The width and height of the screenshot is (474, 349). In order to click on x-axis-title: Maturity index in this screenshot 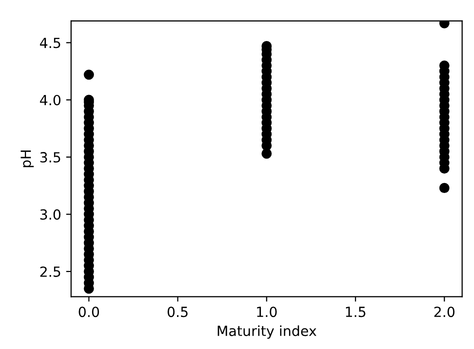, I will do `click(267, 332)`.